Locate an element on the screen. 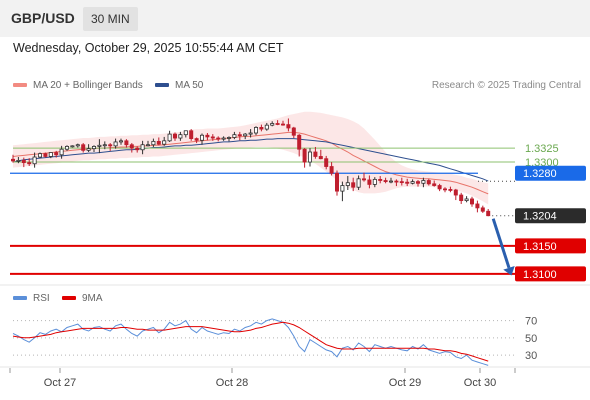 Image resolution: width=590 pixels, height=400 pixels. bollinger-legend: MA 20 + Bollinger Bands is located at coordinates (78, 85).